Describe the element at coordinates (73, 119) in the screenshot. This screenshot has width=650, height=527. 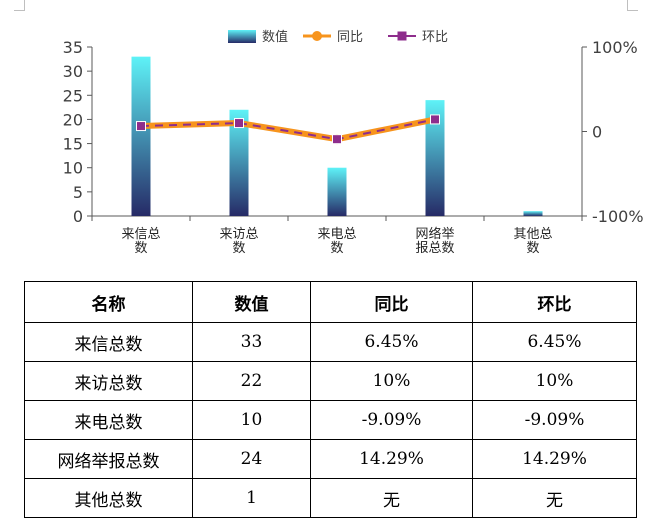
I see `left-axis-tick-label: 20` at that location.